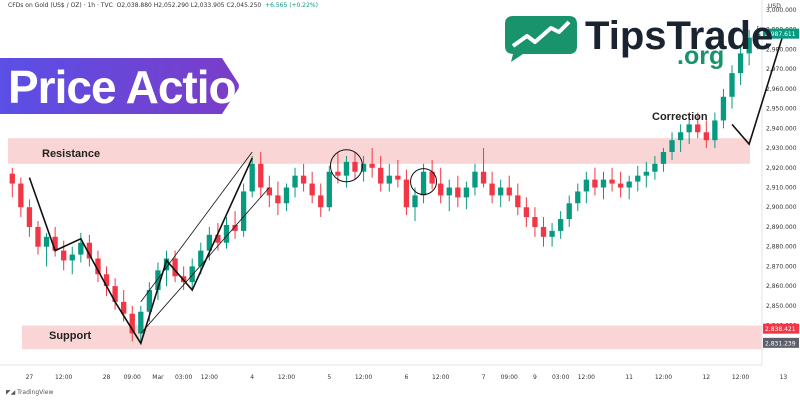 The width and height of the screenshot is (800, 400). I want to click on x-tick-label: 4, so click(252, 377).